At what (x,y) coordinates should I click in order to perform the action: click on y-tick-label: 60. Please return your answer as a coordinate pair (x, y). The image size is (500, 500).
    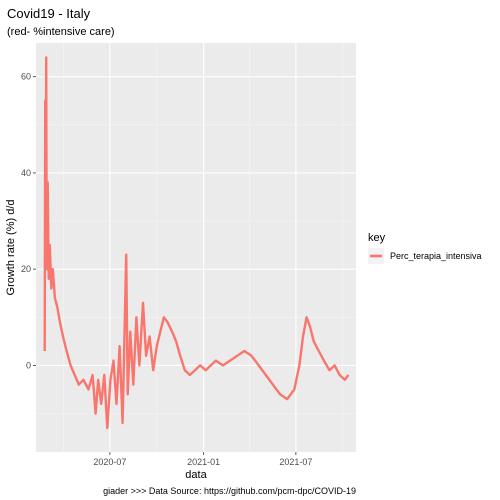
    Looking at the image, I should click on (26, 77).